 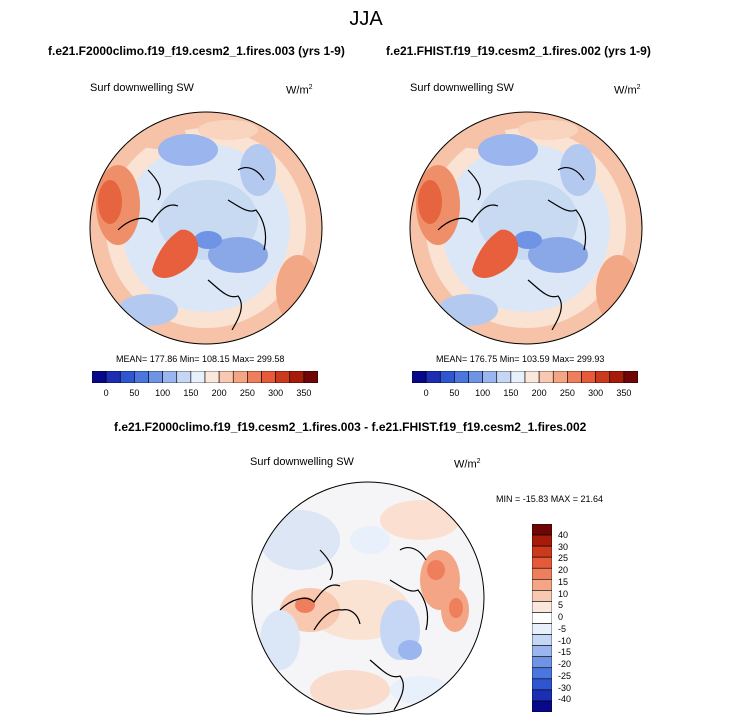 What do you see at coordinates (467, 464) in the screenshot?
I see `diff-units-label: W/m2` at bounding box center [467, 464].